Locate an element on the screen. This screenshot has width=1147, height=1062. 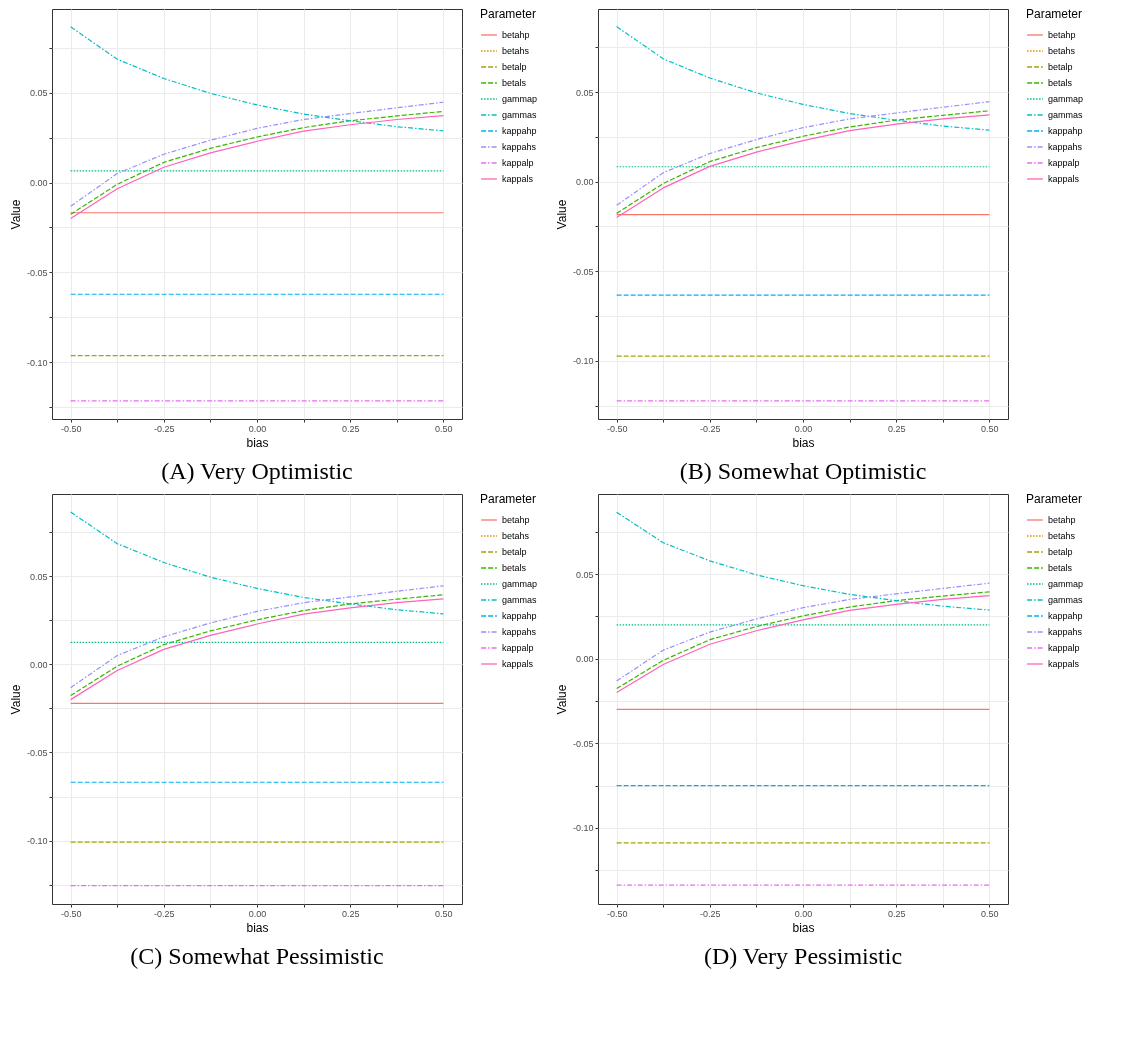
text: (A) Very Optimistic is located at coordinates (257, 471).